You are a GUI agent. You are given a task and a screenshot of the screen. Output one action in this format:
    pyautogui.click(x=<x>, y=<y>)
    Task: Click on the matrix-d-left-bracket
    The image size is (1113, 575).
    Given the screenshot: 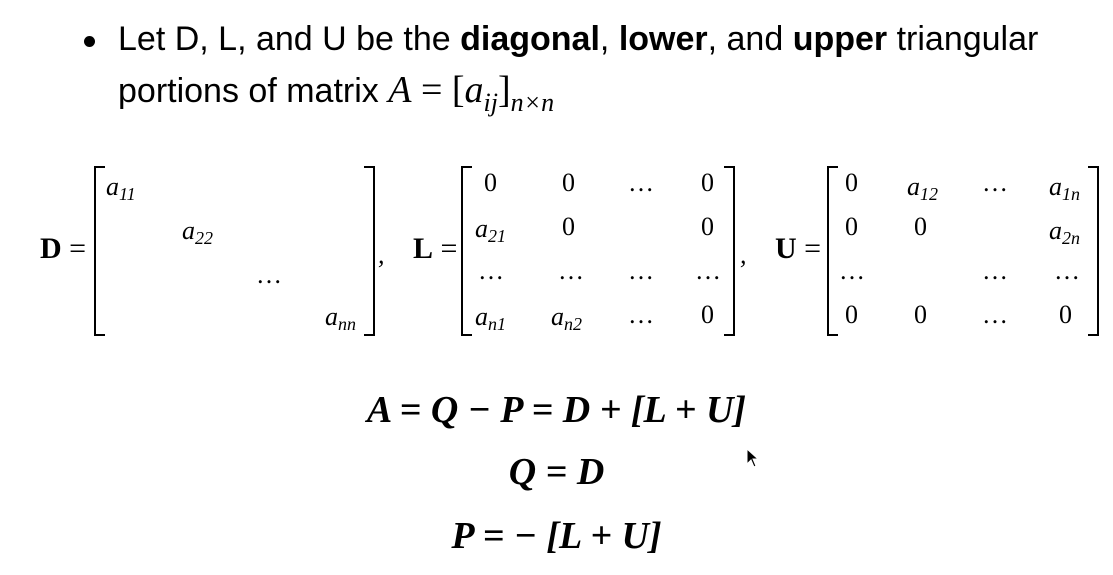 What is the action you would take?
    pyautogui.click(x=99, y=251)
    